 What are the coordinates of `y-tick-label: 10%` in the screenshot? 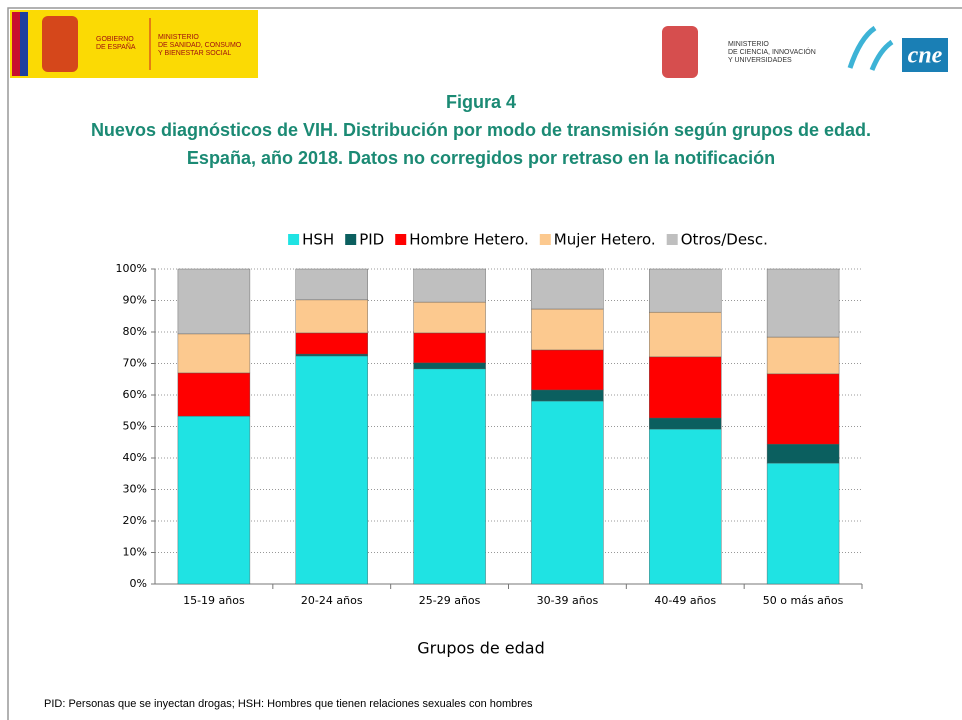 It's located at (135, 552).